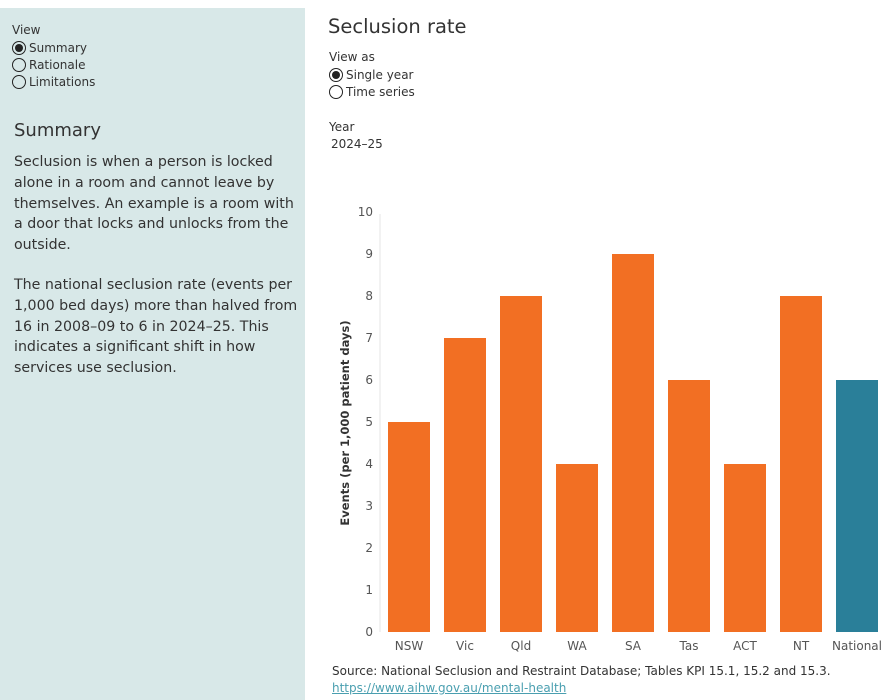  I want to click on x-tick-label: Qld, so click(521, 646).